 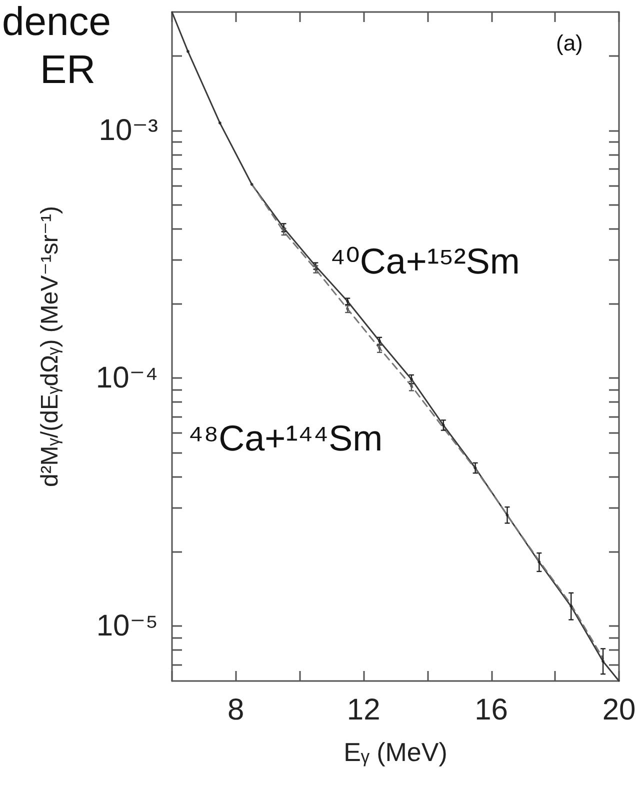 I want to click on x-tick-label: 8, so click(x=236, y=710).